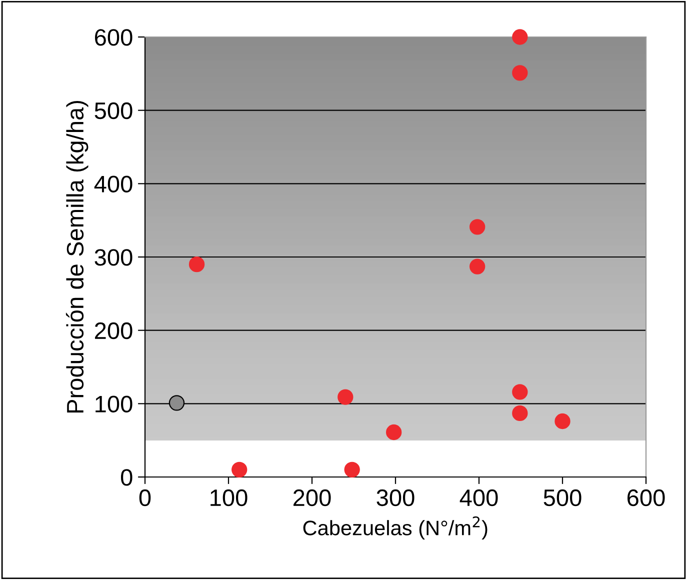  What do you see at coordinates (145, 497) in the screenshot?
I see `x-tick-label: 0` at bounding box center [145, 497].